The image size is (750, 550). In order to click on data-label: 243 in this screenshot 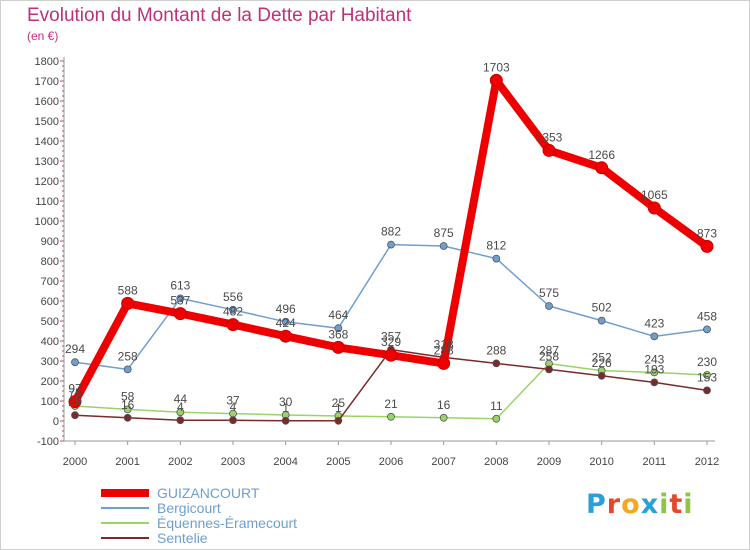, I will do `click(654, 359)`.